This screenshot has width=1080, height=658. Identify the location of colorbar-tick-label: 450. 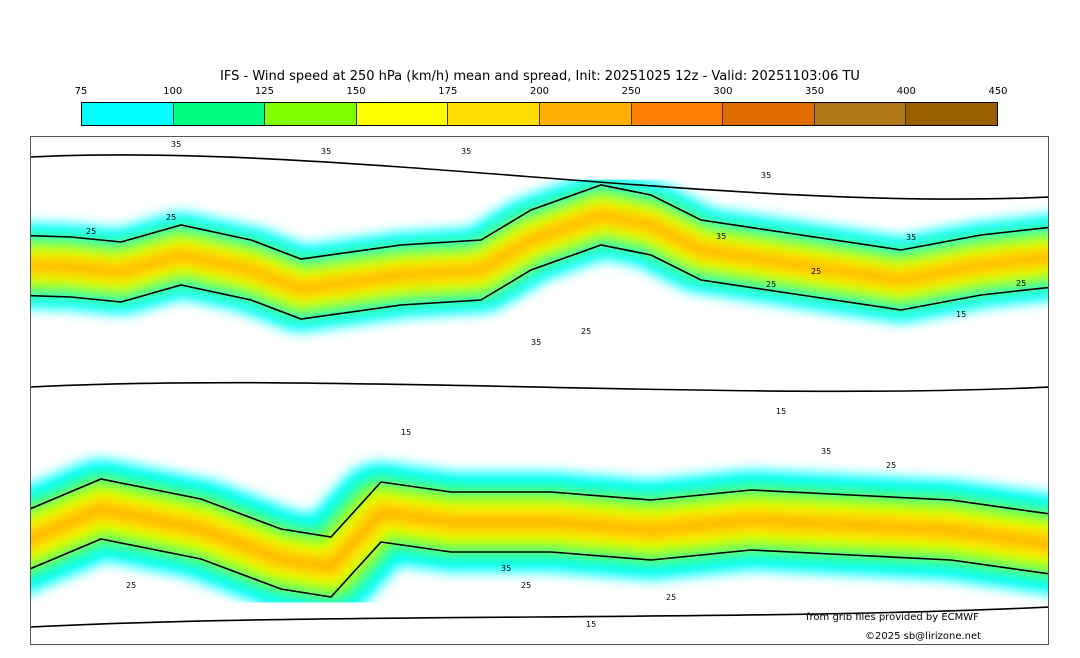
(998, 91).